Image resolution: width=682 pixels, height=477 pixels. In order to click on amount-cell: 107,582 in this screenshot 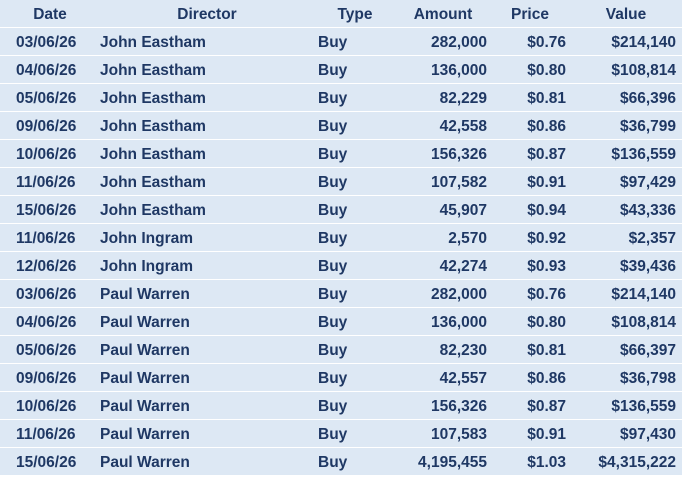, I will do `click(458, 182)`.